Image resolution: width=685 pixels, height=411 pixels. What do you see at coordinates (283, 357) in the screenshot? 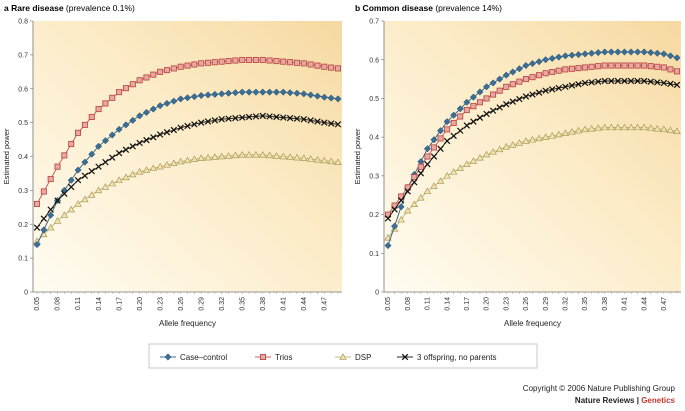
I see `legend-label: Trios` at bounding box center [283, 357].